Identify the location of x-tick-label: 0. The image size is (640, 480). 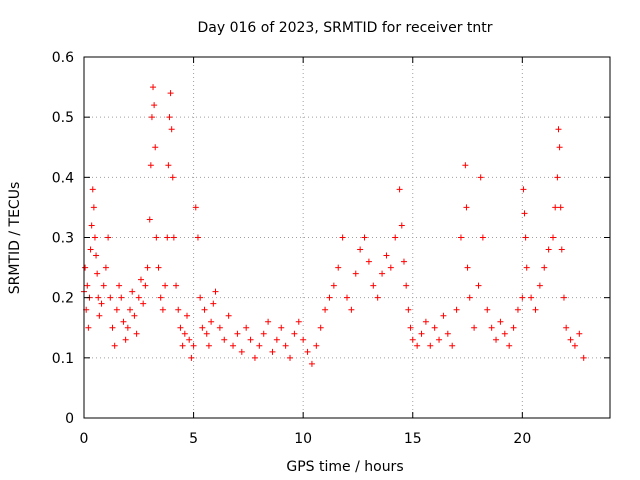
(84, 439).